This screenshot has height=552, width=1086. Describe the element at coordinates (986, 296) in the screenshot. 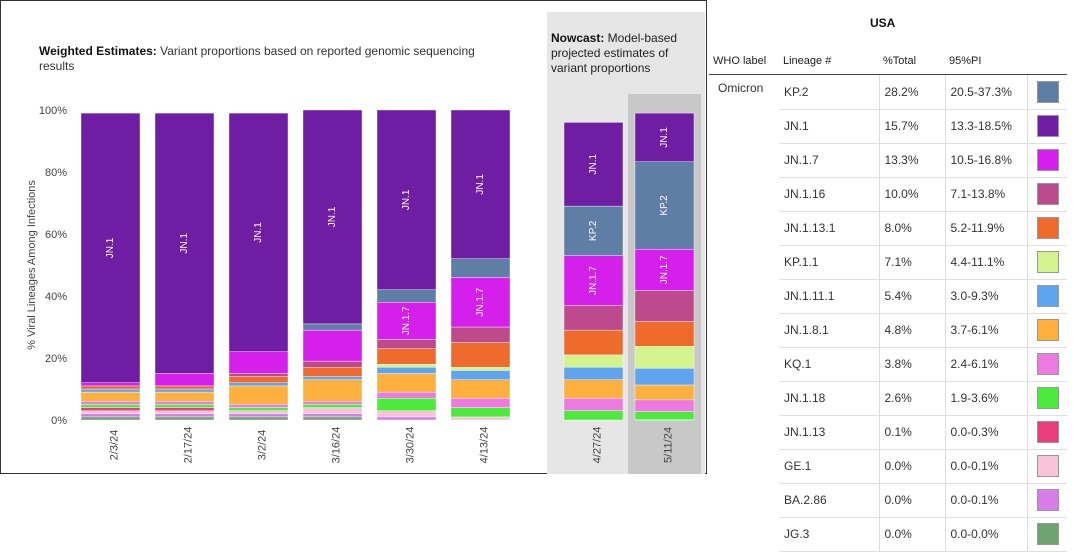

I see `pi-cell: 3.0-9.3%` at that location.